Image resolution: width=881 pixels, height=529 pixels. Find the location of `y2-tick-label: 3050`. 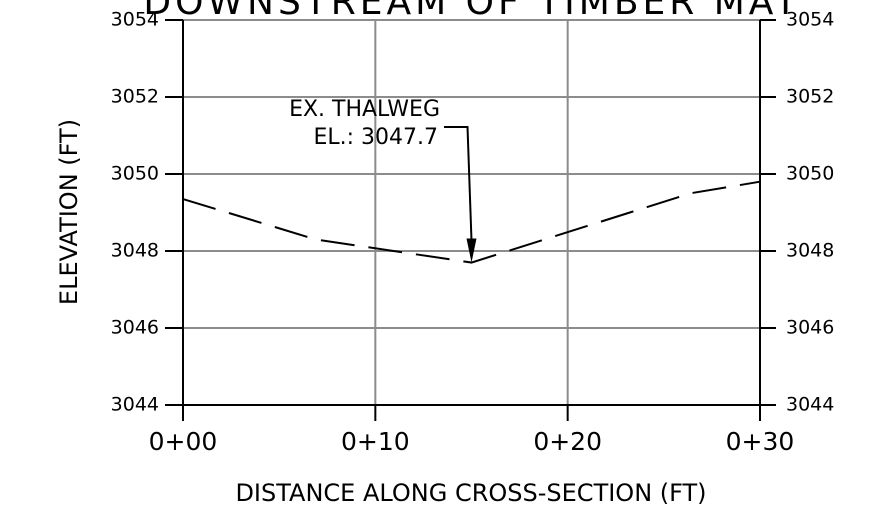

y2-tick-label: 3050 is located at coordinates (810, 174).